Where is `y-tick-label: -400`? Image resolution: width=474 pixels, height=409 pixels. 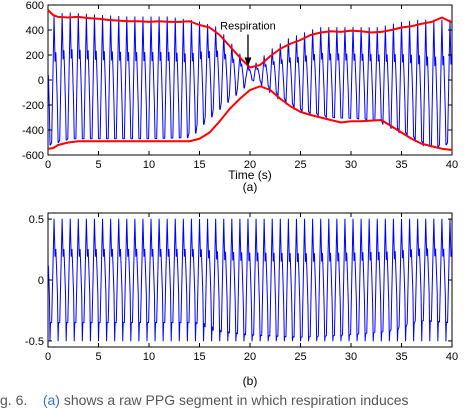 y-tick-label: -400 is located at coordinates (33, 131).